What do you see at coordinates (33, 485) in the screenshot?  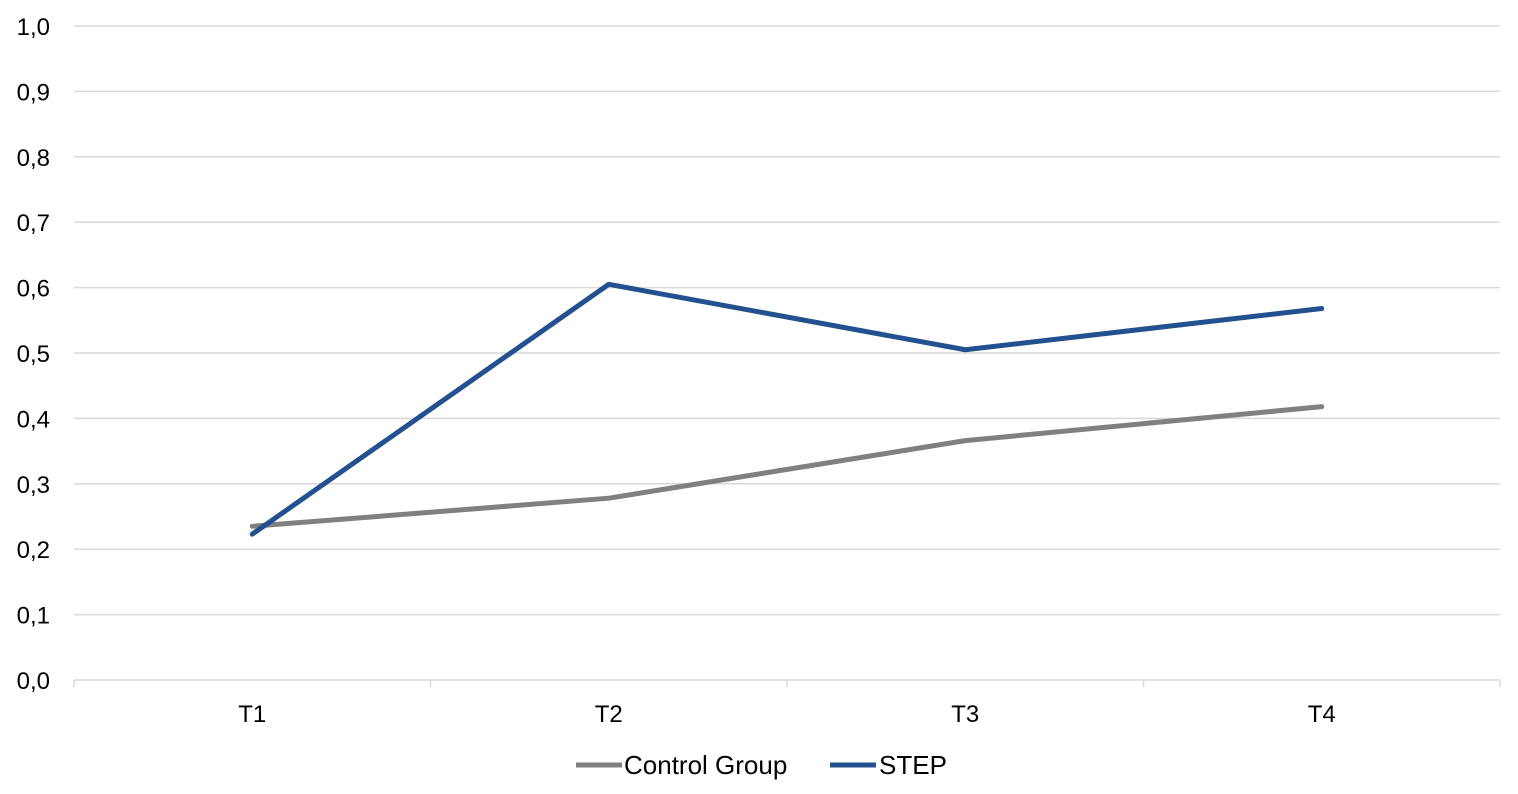 I see `y-tick-label: 0,3` at bounding box center [33, 485].